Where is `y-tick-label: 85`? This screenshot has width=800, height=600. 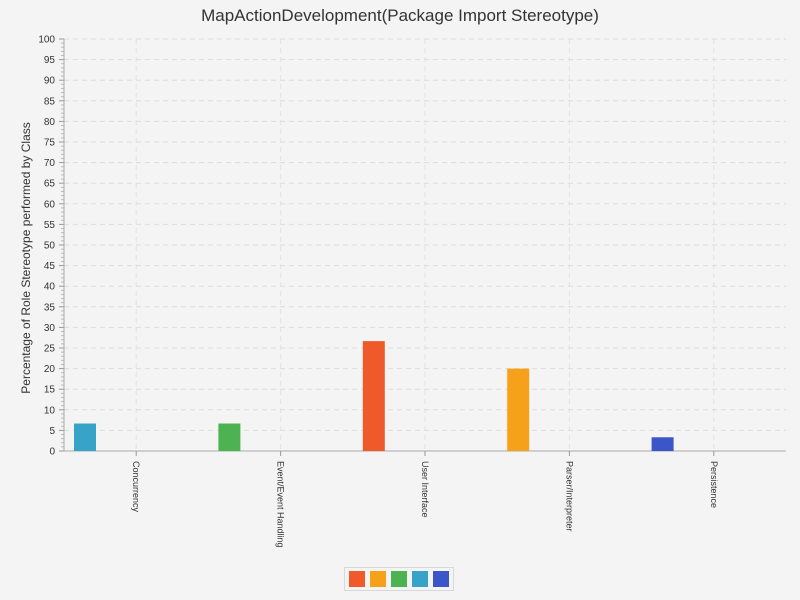
y-tick-label: 85 is located at coordinates (50, 101).